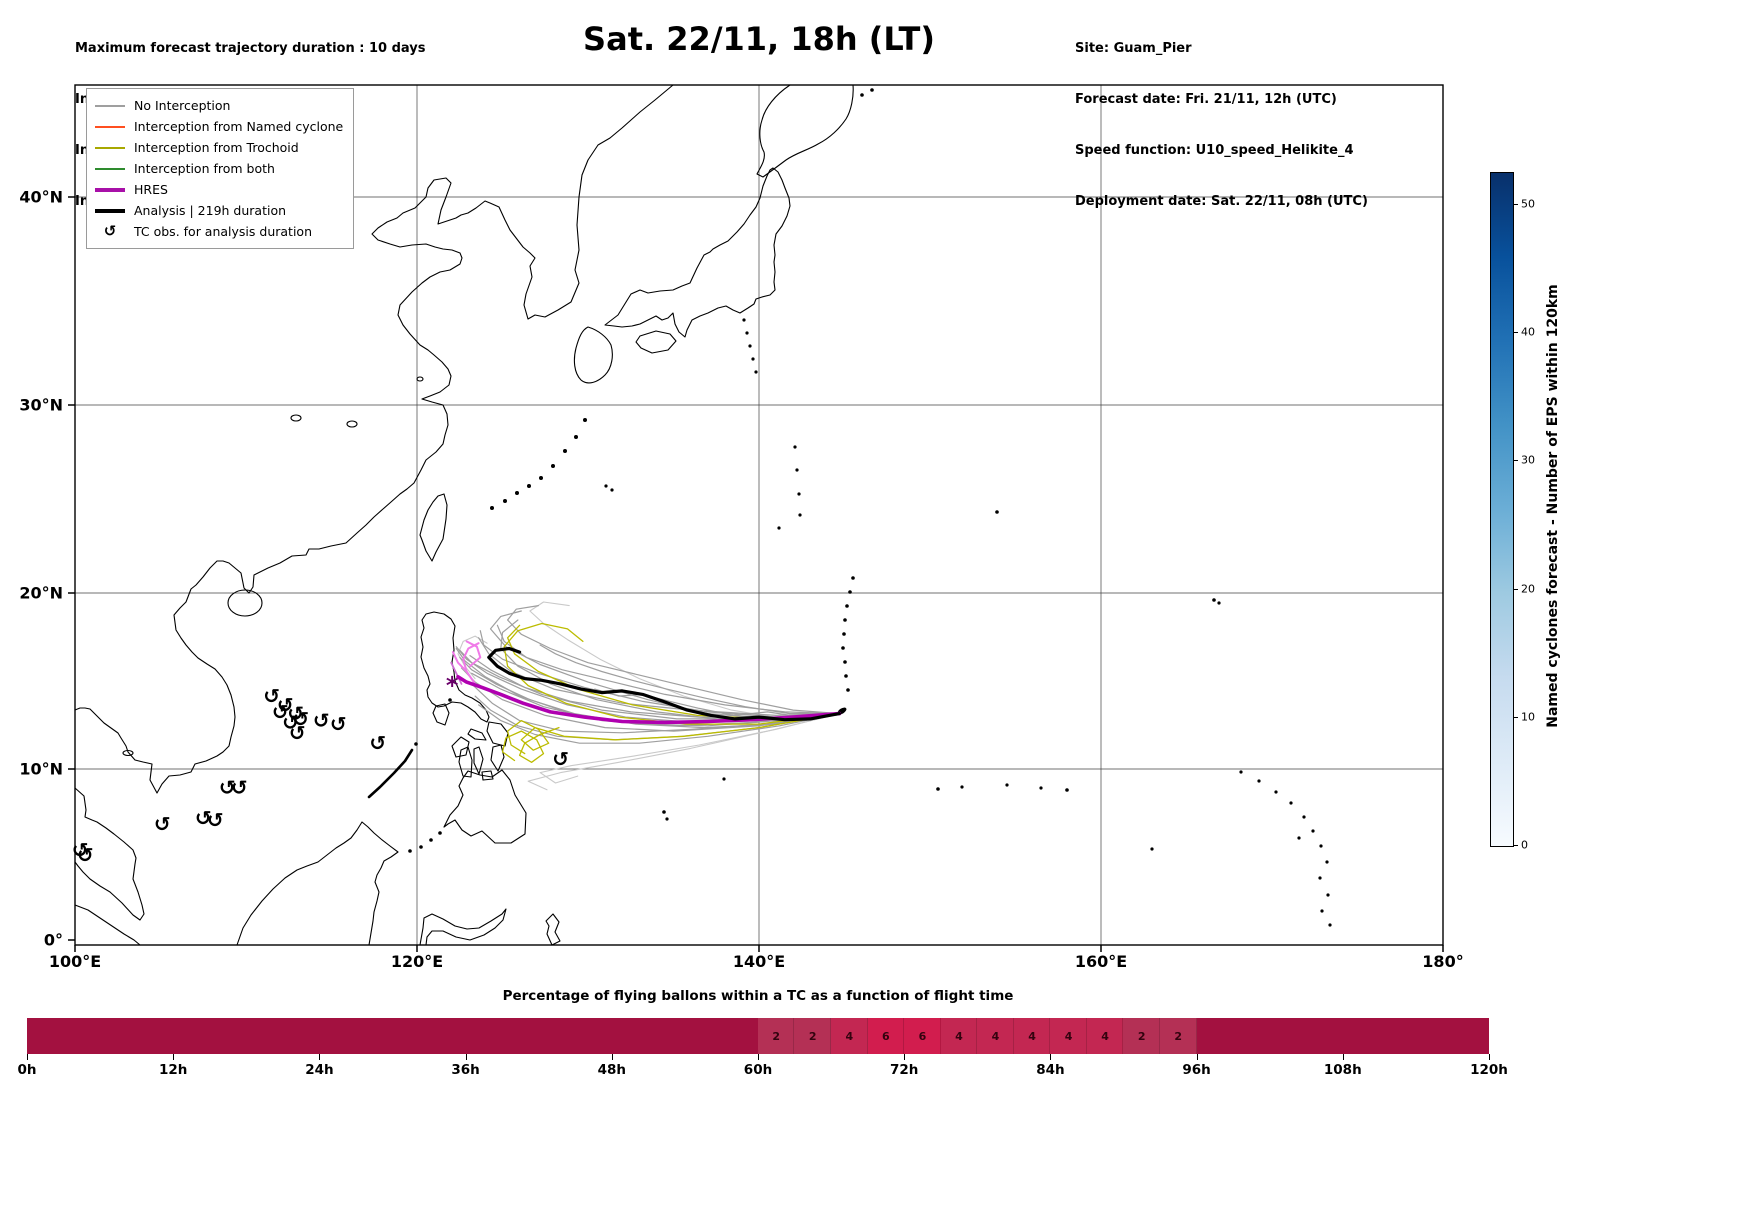 The image size is (1748, 1213). Describe the element at coordinates (1101, 961) in the screenshot. I see `x-tick-label: 160°E` at that location.